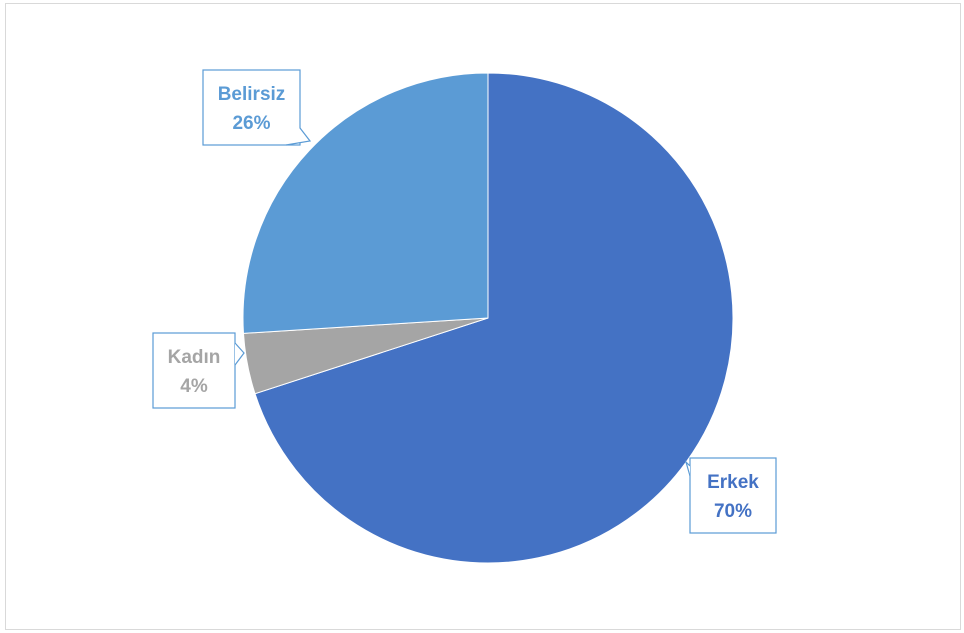  Describe the element at coordinates (733, 495) in the screenshot. I see `data-label-box-erkek` at that location.